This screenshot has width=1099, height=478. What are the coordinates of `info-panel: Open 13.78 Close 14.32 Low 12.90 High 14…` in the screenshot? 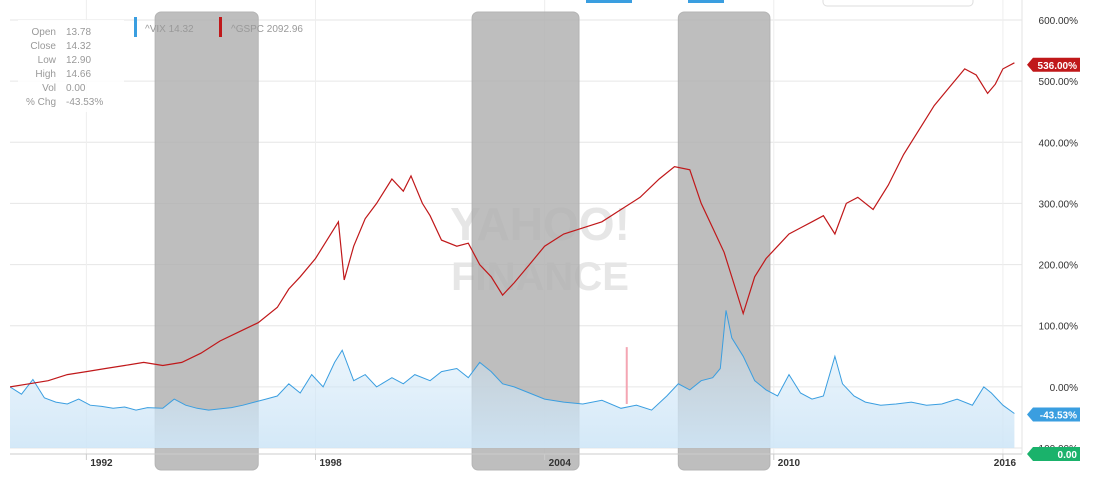 It's located at (71, 66).